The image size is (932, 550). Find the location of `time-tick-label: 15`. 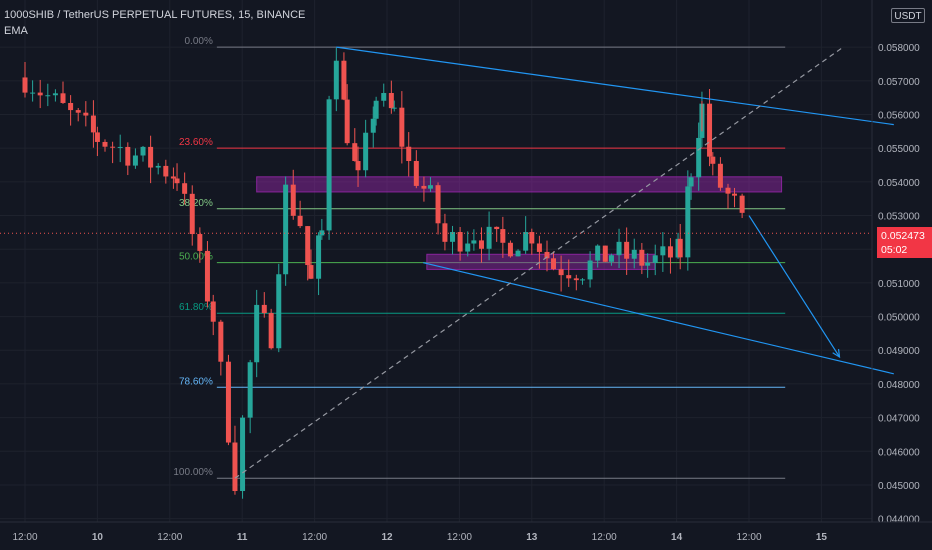

time-tick-label: 15 is located at coordinates (822, 537).